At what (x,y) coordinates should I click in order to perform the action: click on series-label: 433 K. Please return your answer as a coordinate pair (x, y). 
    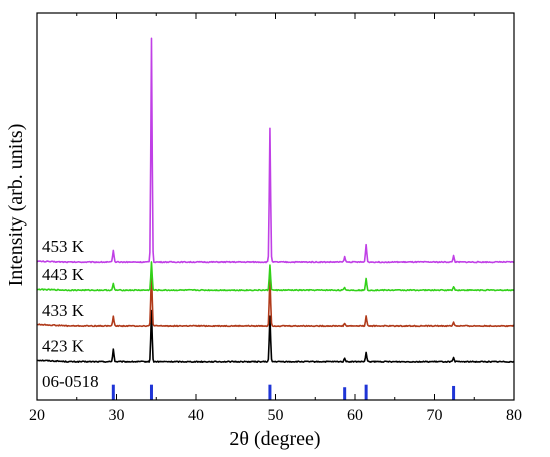
    Looking at the image, I should click on (63, 310).